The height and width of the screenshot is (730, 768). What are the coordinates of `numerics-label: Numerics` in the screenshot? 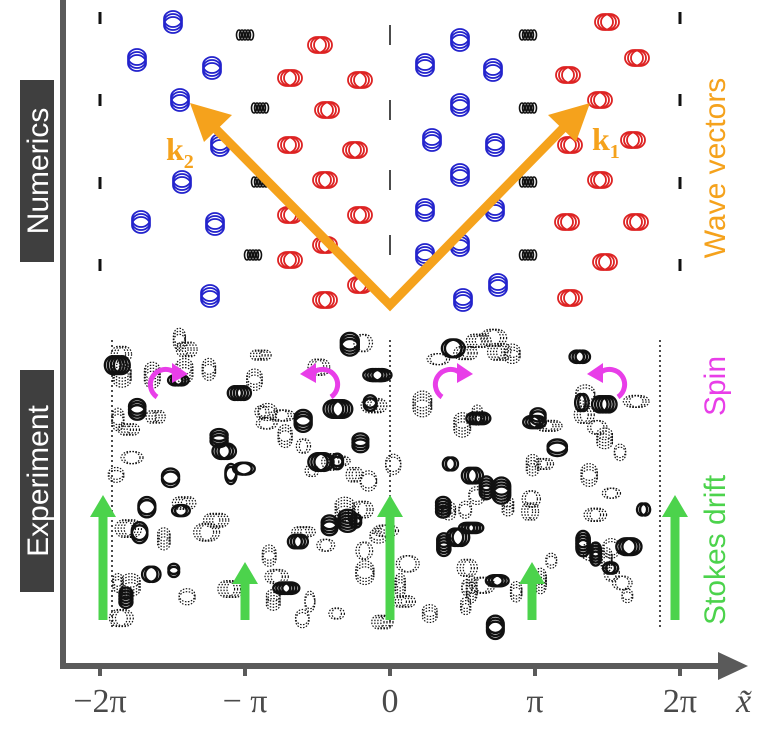 It's located at (37, 171).